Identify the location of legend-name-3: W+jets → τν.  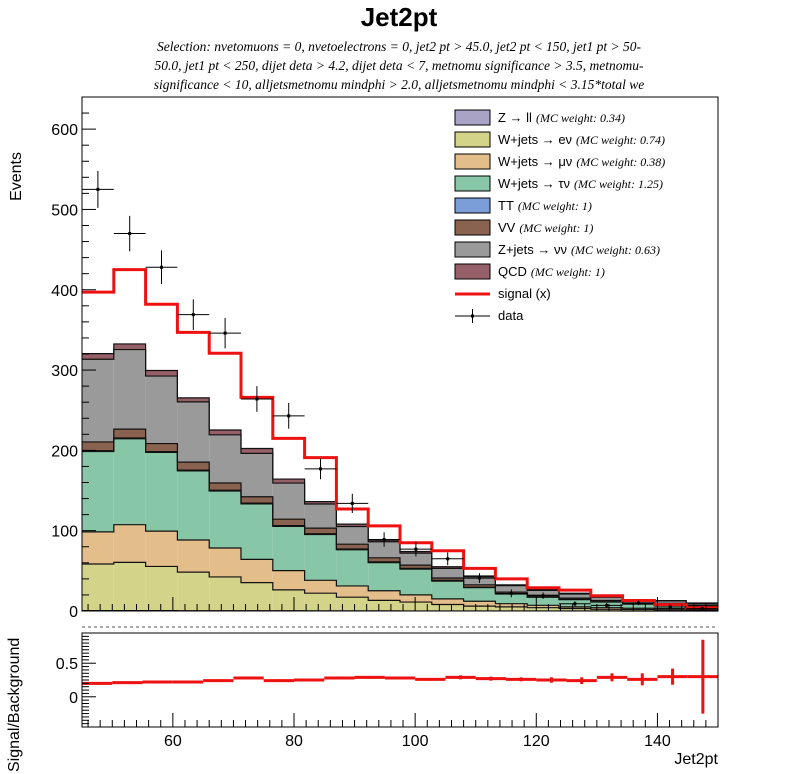
(534, 183).